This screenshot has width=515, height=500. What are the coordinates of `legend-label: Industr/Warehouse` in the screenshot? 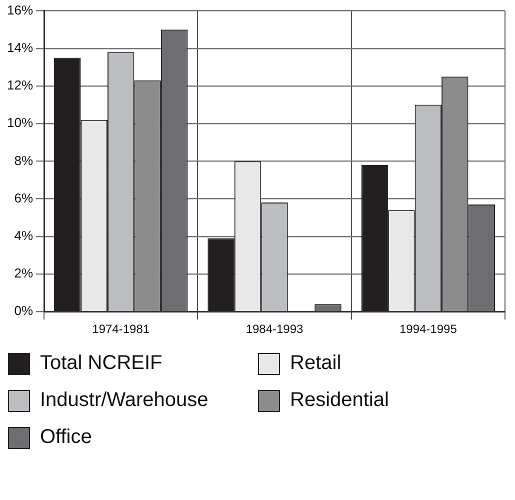 It's located at (124, 400).